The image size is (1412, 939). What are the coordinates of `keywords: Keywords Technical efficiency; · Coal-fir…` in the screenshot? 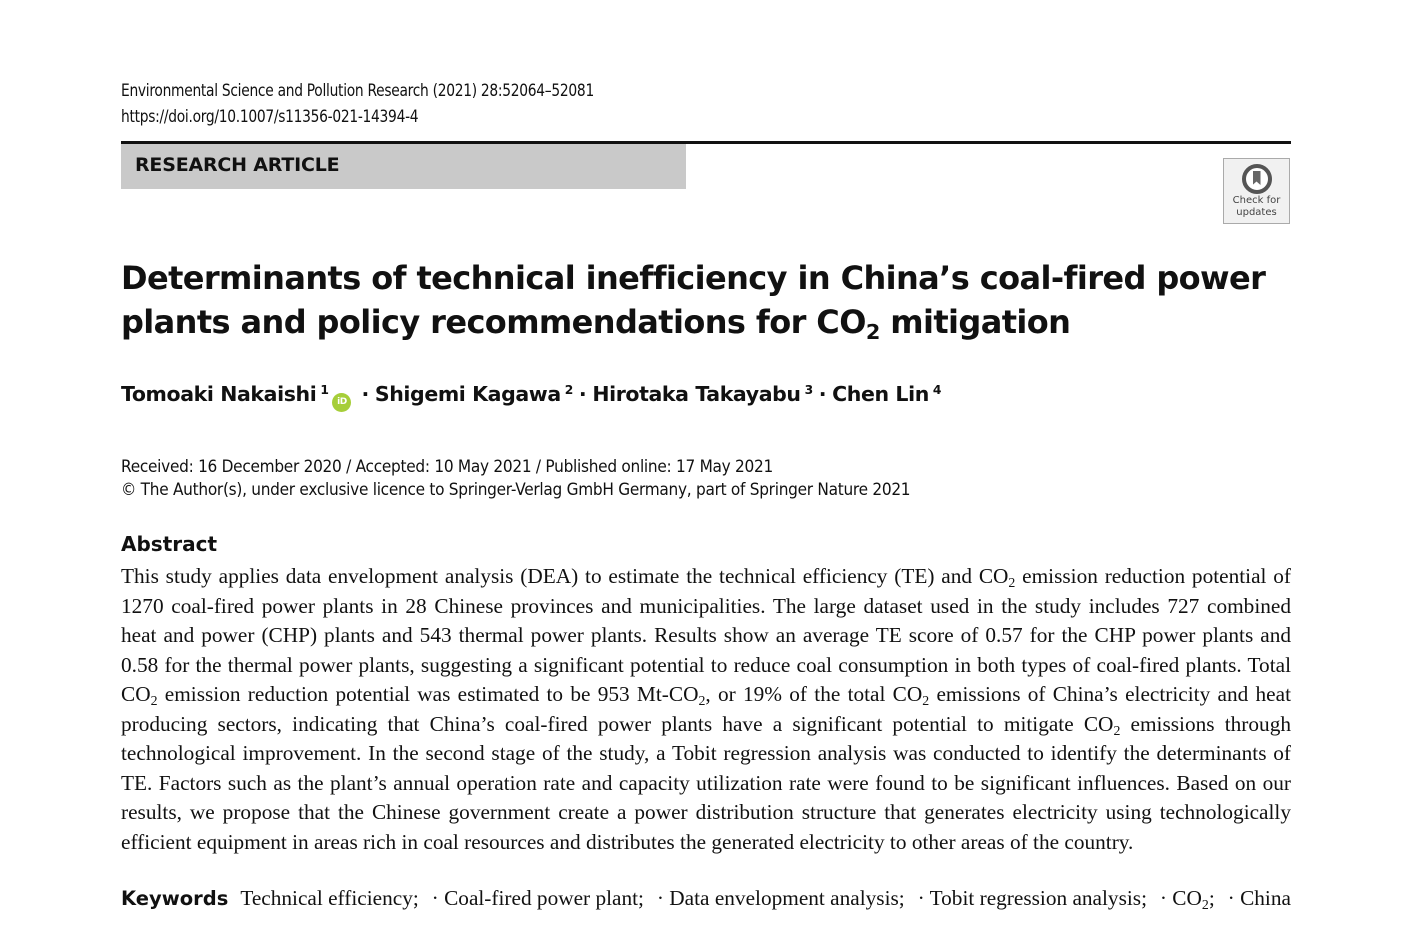 It's located at (706, 899).